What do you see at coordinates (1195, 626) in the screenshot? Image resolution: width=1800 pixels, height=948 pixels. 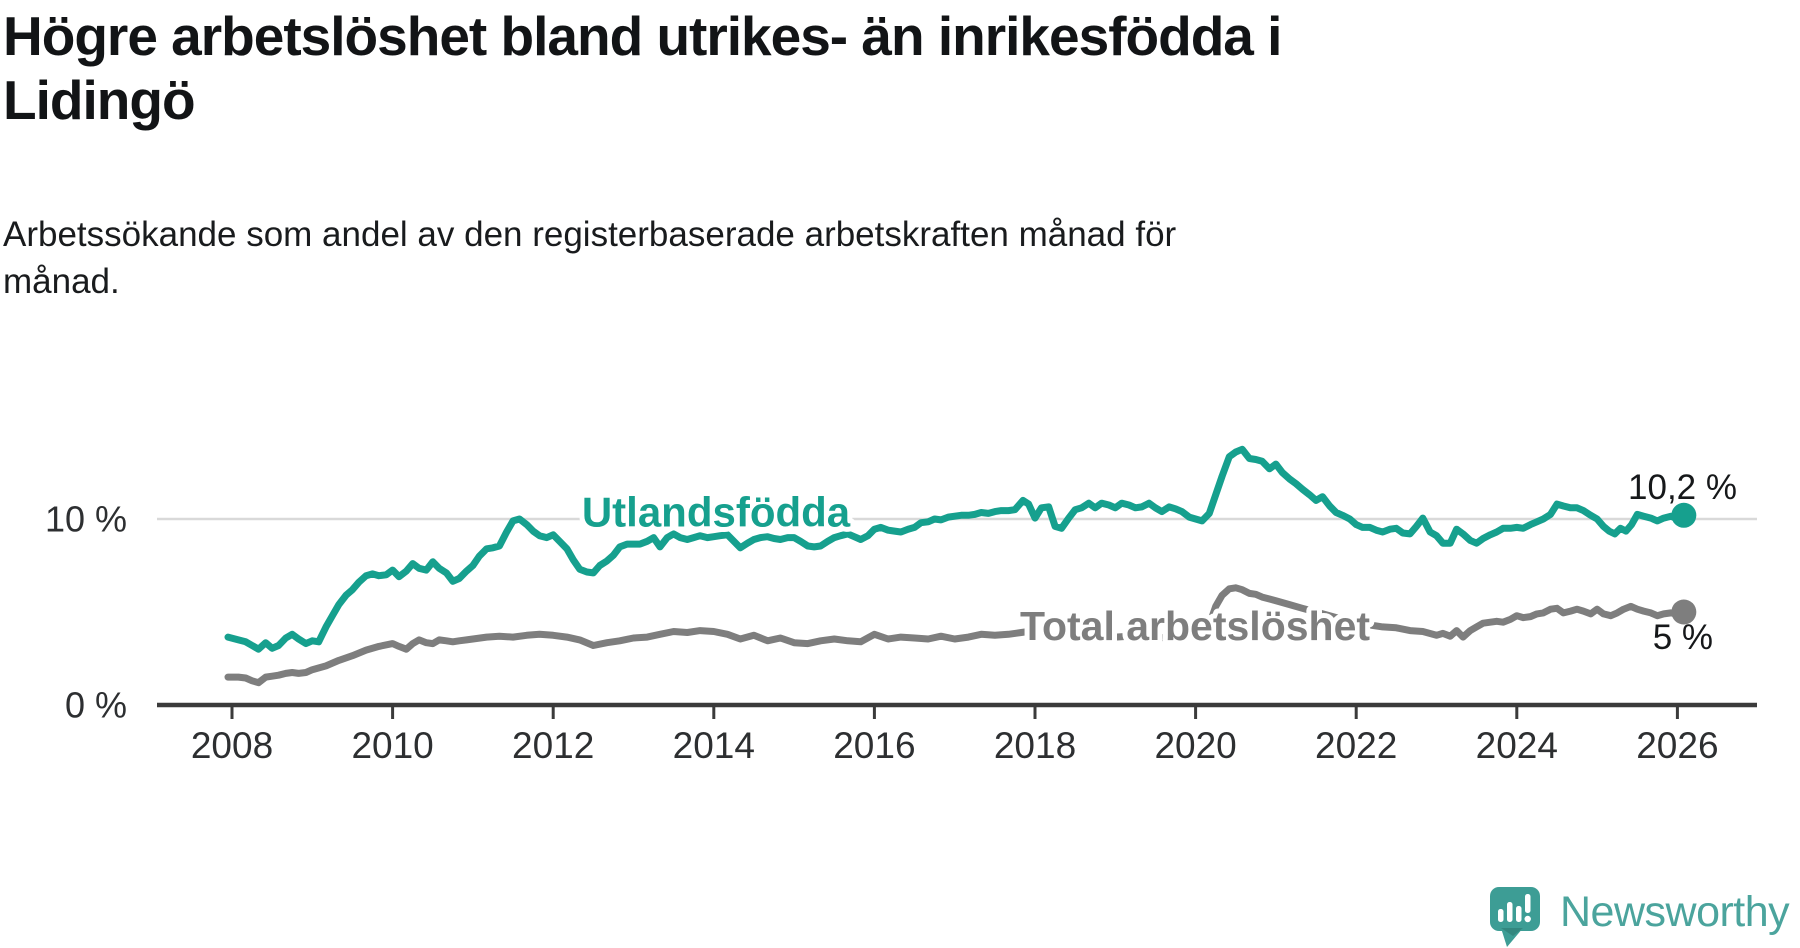 I see `series-label-total-arbetsloshet: Total arbetslöshet` at bounding box center [1195, 626].